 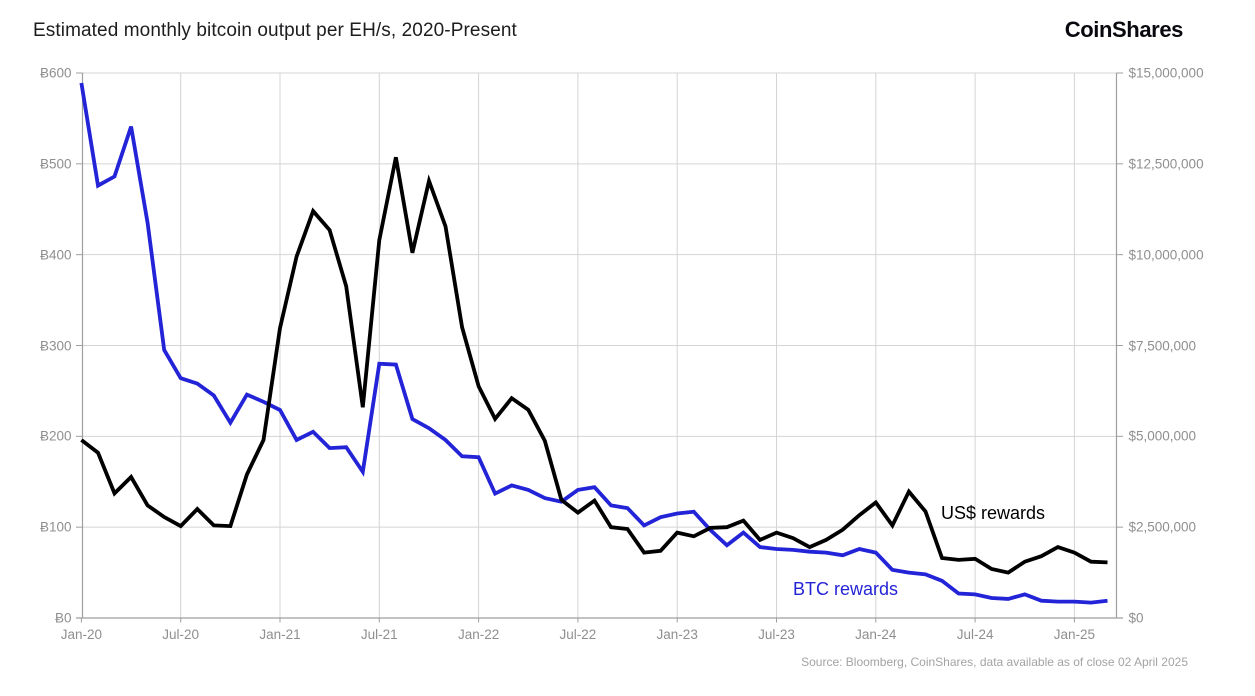 What do you see at coordinates (55, 436) in the screenshot?
I see `y-axis-label-left: Ƀ200` at bounding box center [55, 436].